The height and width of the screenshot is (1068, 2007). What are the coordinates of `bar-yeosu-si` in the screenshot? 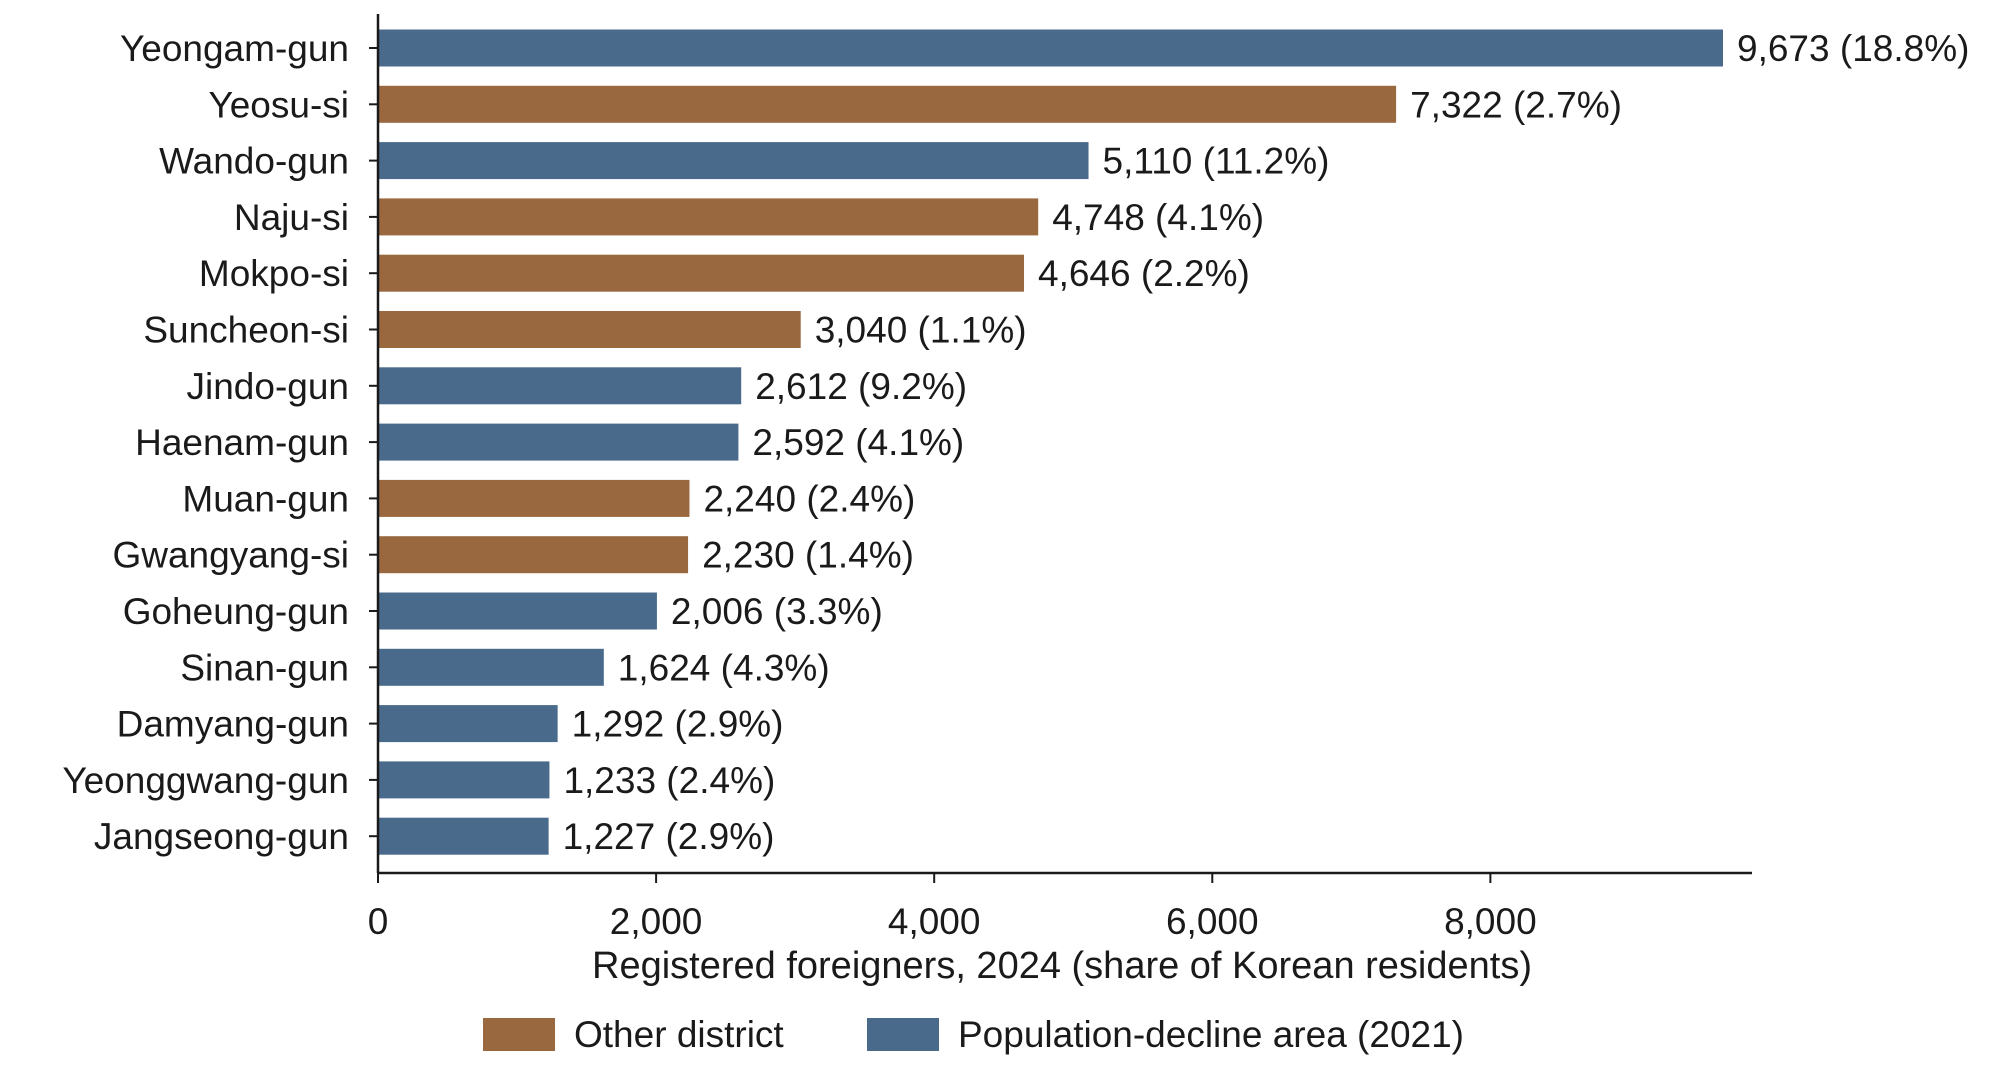 It's located at (887, 104).